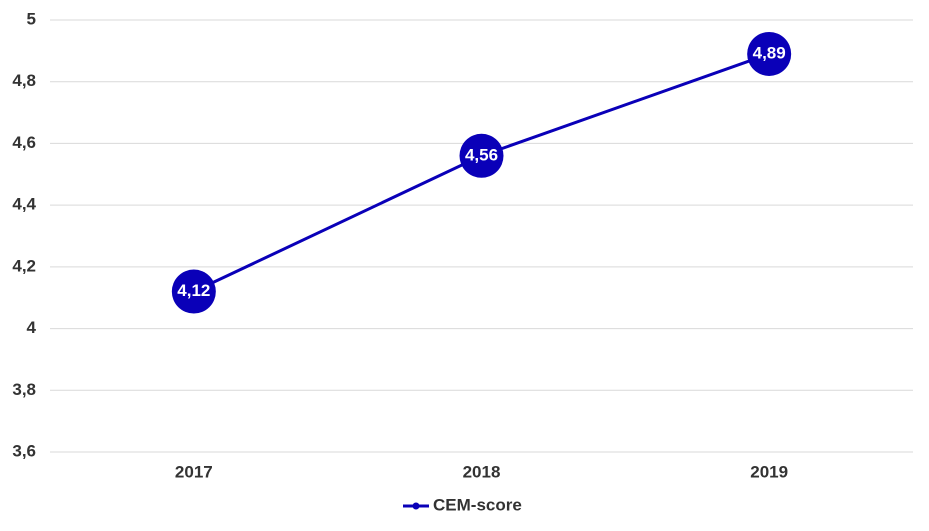  Describe the element at coordinates (24, 80) in the screenshot. I see `y-tick-label: 4,8` at that location.